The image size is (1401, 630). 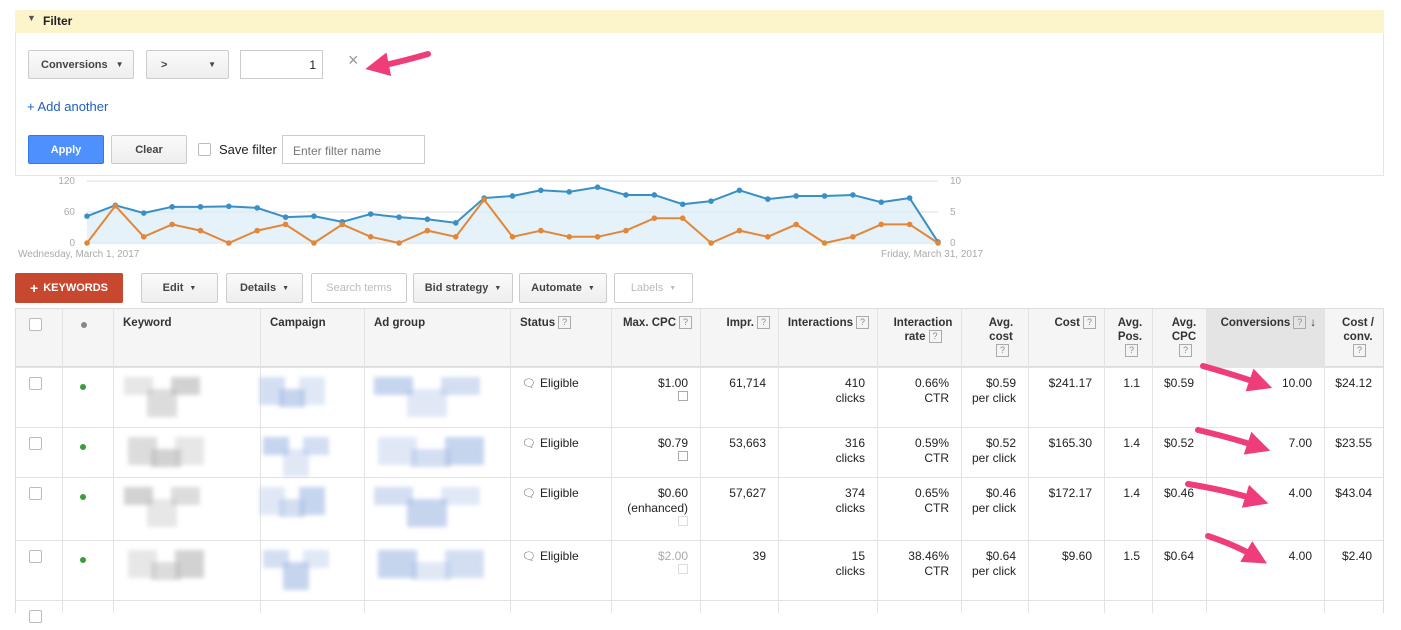 I want to click on cell-value: $172.17, so click(x=1070, y=493).